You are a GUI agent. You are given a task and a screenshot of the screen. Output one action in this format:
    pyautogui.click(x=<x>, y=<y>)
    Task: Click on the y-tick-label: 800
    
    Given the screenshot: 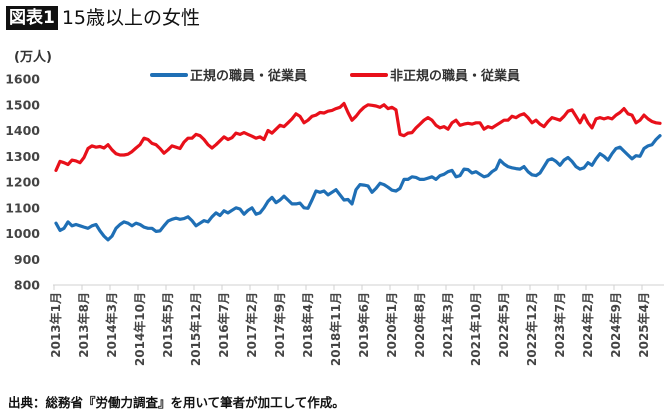 What is the action you would take?
    pyautogui.click(x=27, y=285)
    